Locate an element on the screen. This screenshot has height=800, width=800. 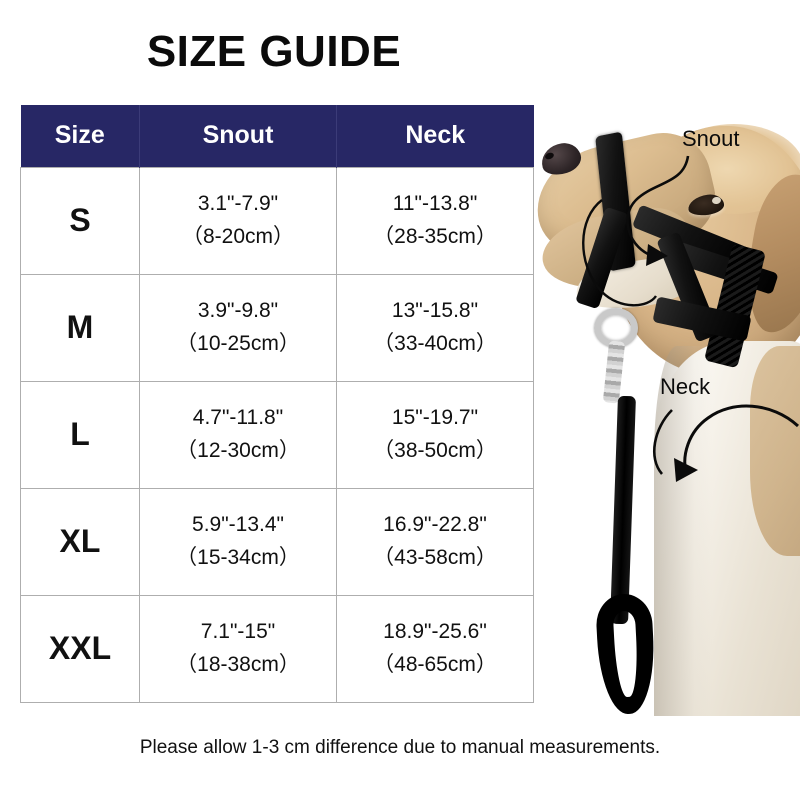
snout-centimeters: （8-20cm） is located at coordinates (238, 236).